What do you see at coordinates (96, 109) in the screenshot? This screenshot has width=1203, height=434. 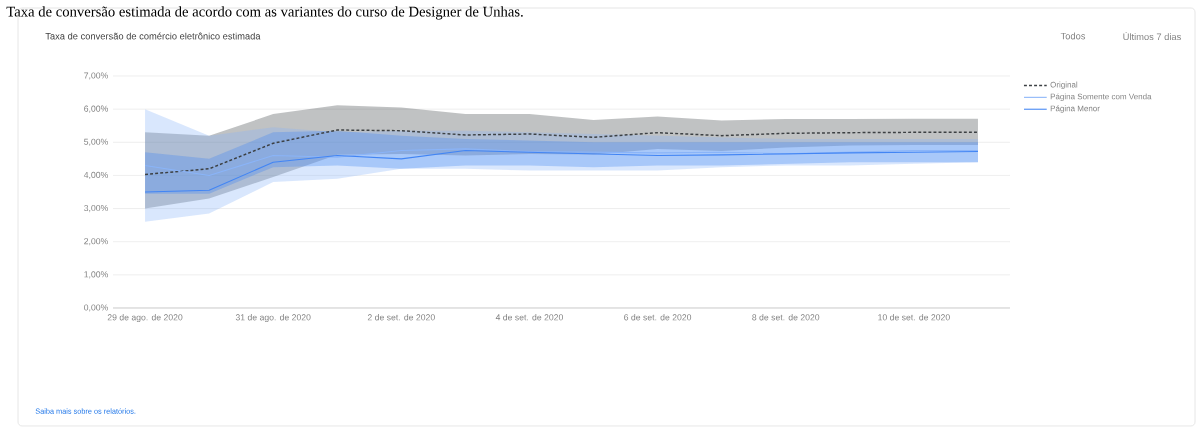 I see `y-tick-label: 6,00%` at bounding box center [96, 109].